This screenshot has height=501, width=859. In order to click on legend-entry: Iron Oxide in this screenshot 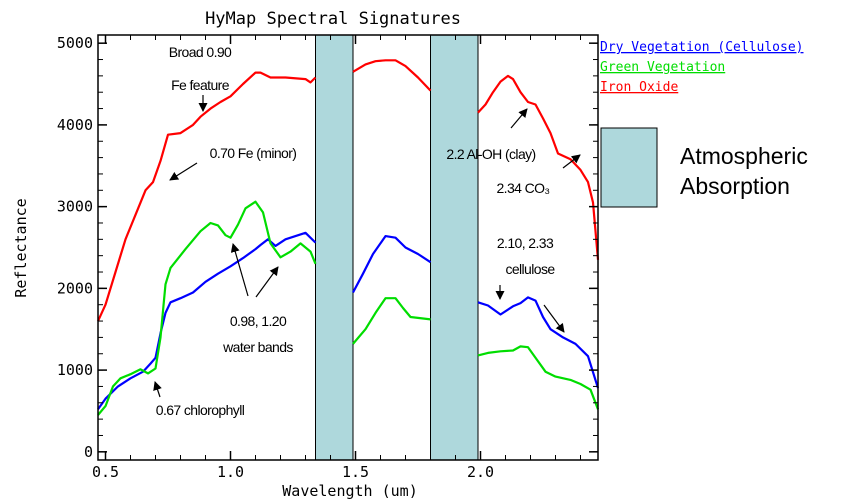, I will do `click(639, 87)`.